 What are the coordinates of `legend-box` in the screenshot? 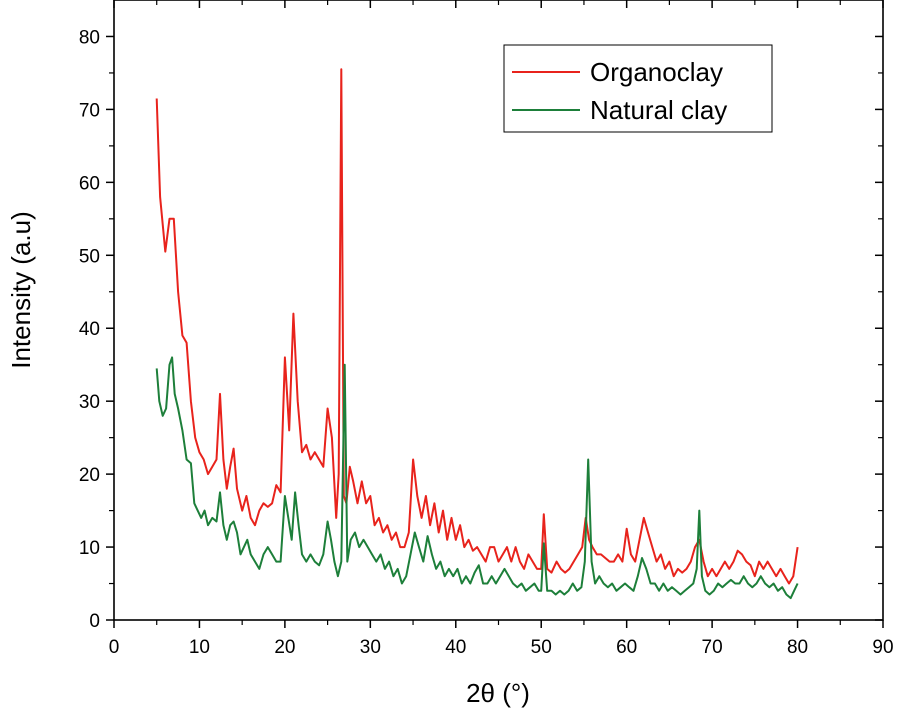 It's located at (638, 88).